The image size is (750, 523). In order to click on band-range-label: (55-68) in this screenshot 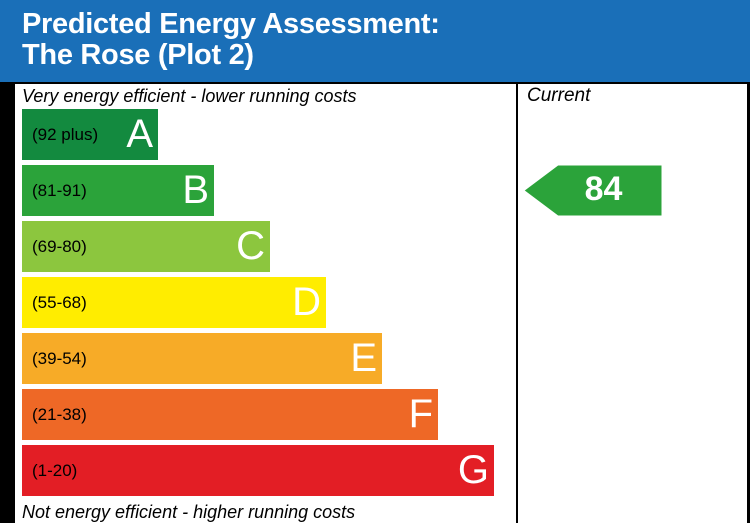, I will do `click(59, 302)`.